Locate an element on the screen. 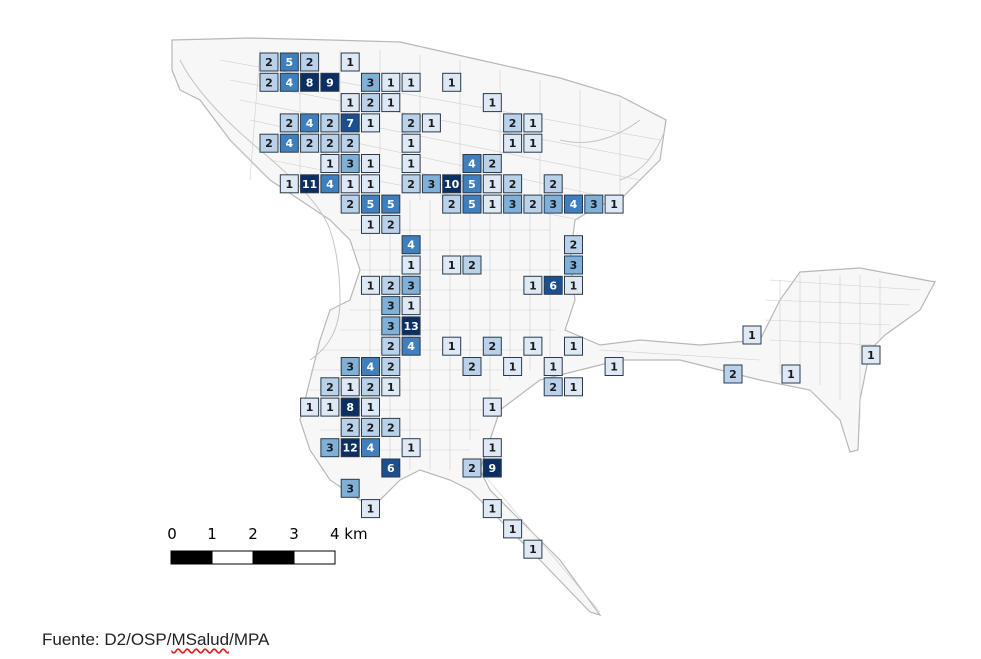 Image resolution: width=981 pixels, height=659 pixels. grid-cell-count: 6 is located at coordinates (553, 285).